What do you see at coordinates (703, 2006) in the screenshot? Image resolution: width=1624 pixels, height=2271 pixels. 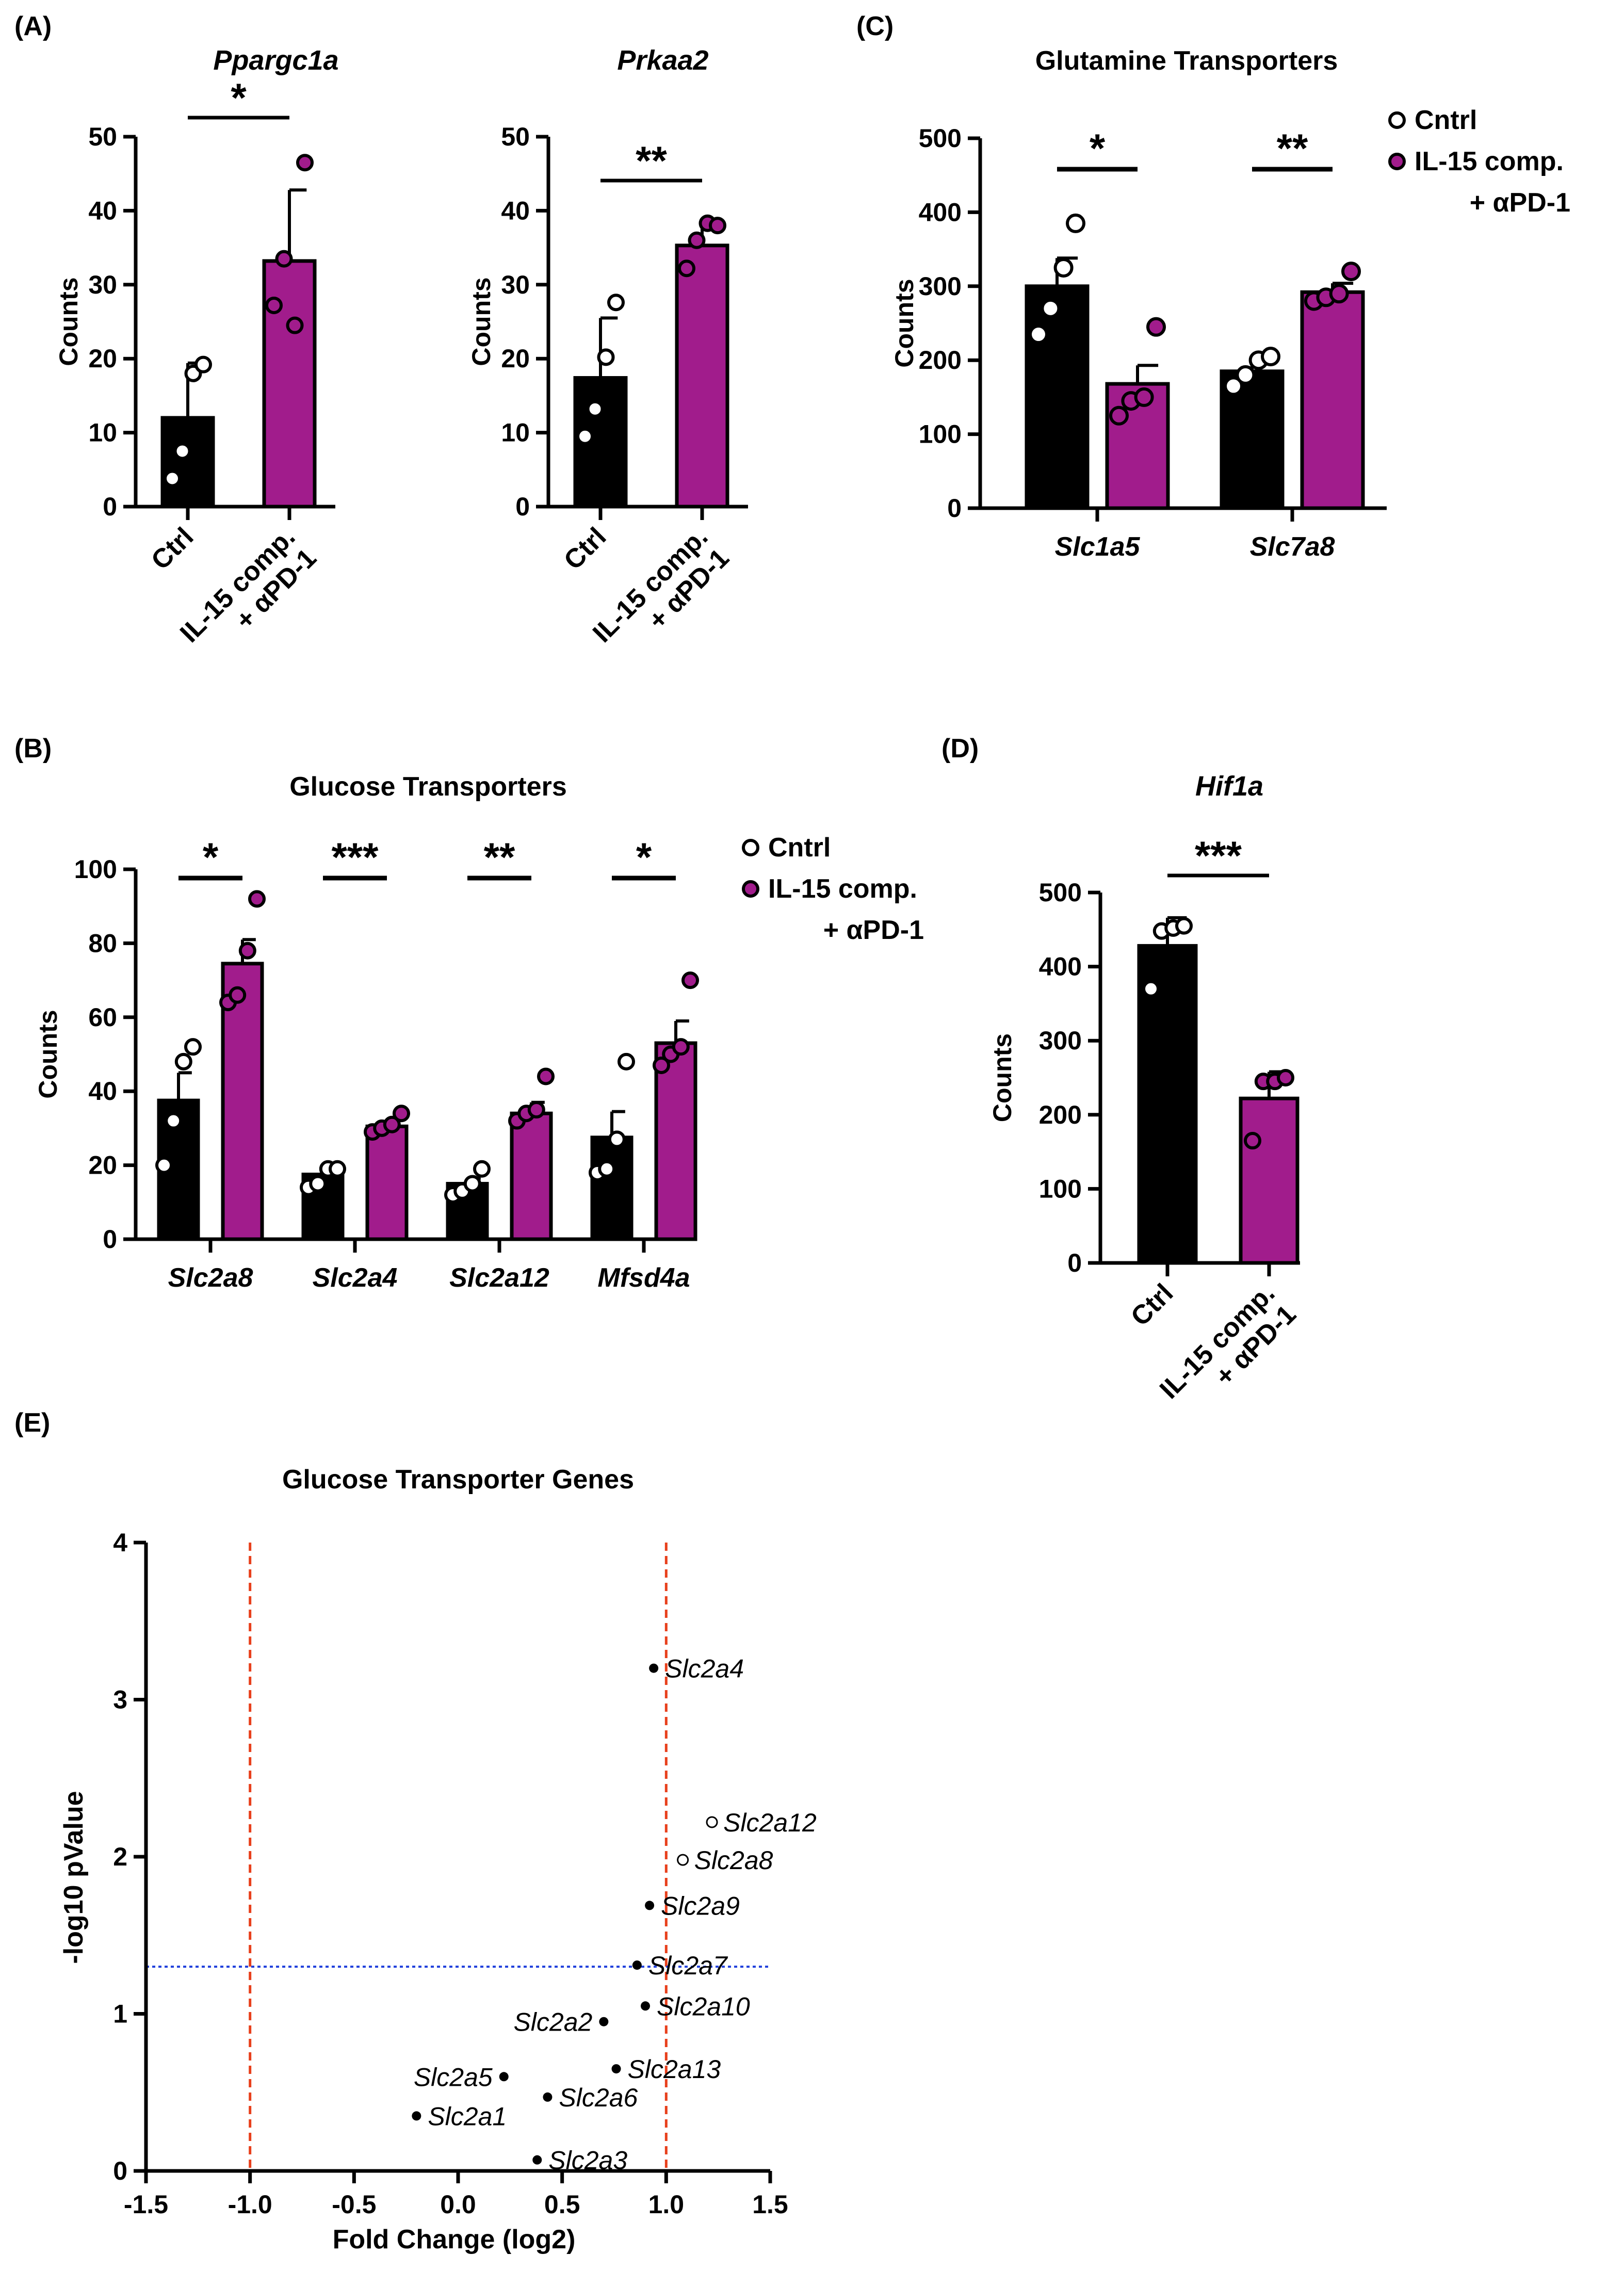 I see `gene-label: Slc2a10` at bounding box center [703, 2006].